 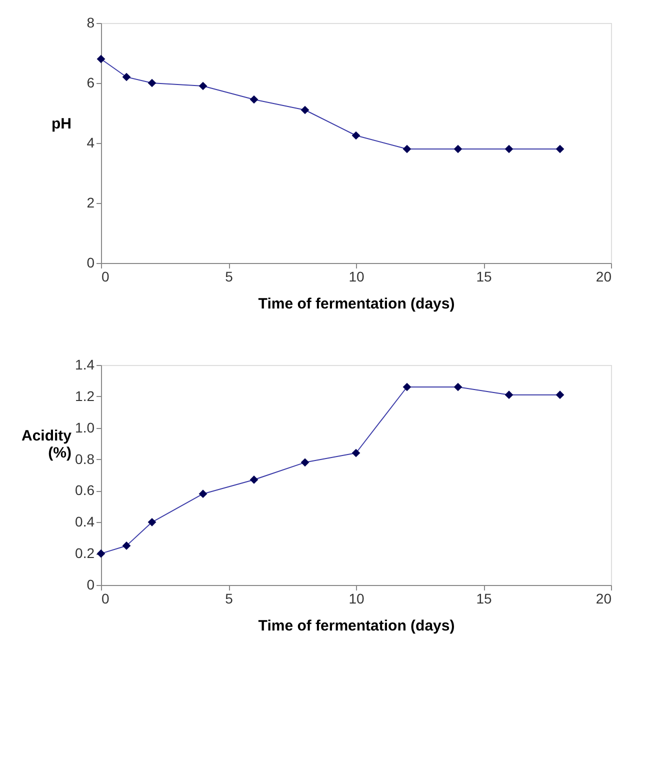 What do you see at coordinates (90, 22) in the screenshot?
I see `y-tick-label: 8` at bounding box center [90, 22].